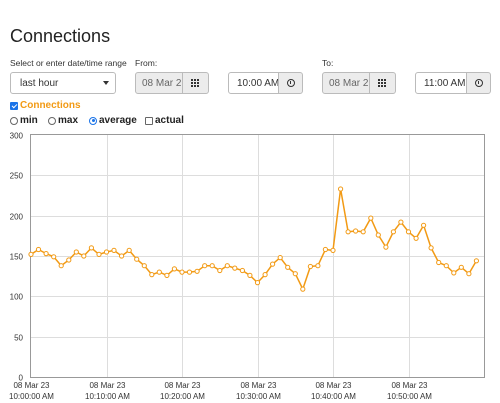 Image resolution: width=500 pixels, height=403 pixels. I want to click on actual-checkbox, so click(149, 120).